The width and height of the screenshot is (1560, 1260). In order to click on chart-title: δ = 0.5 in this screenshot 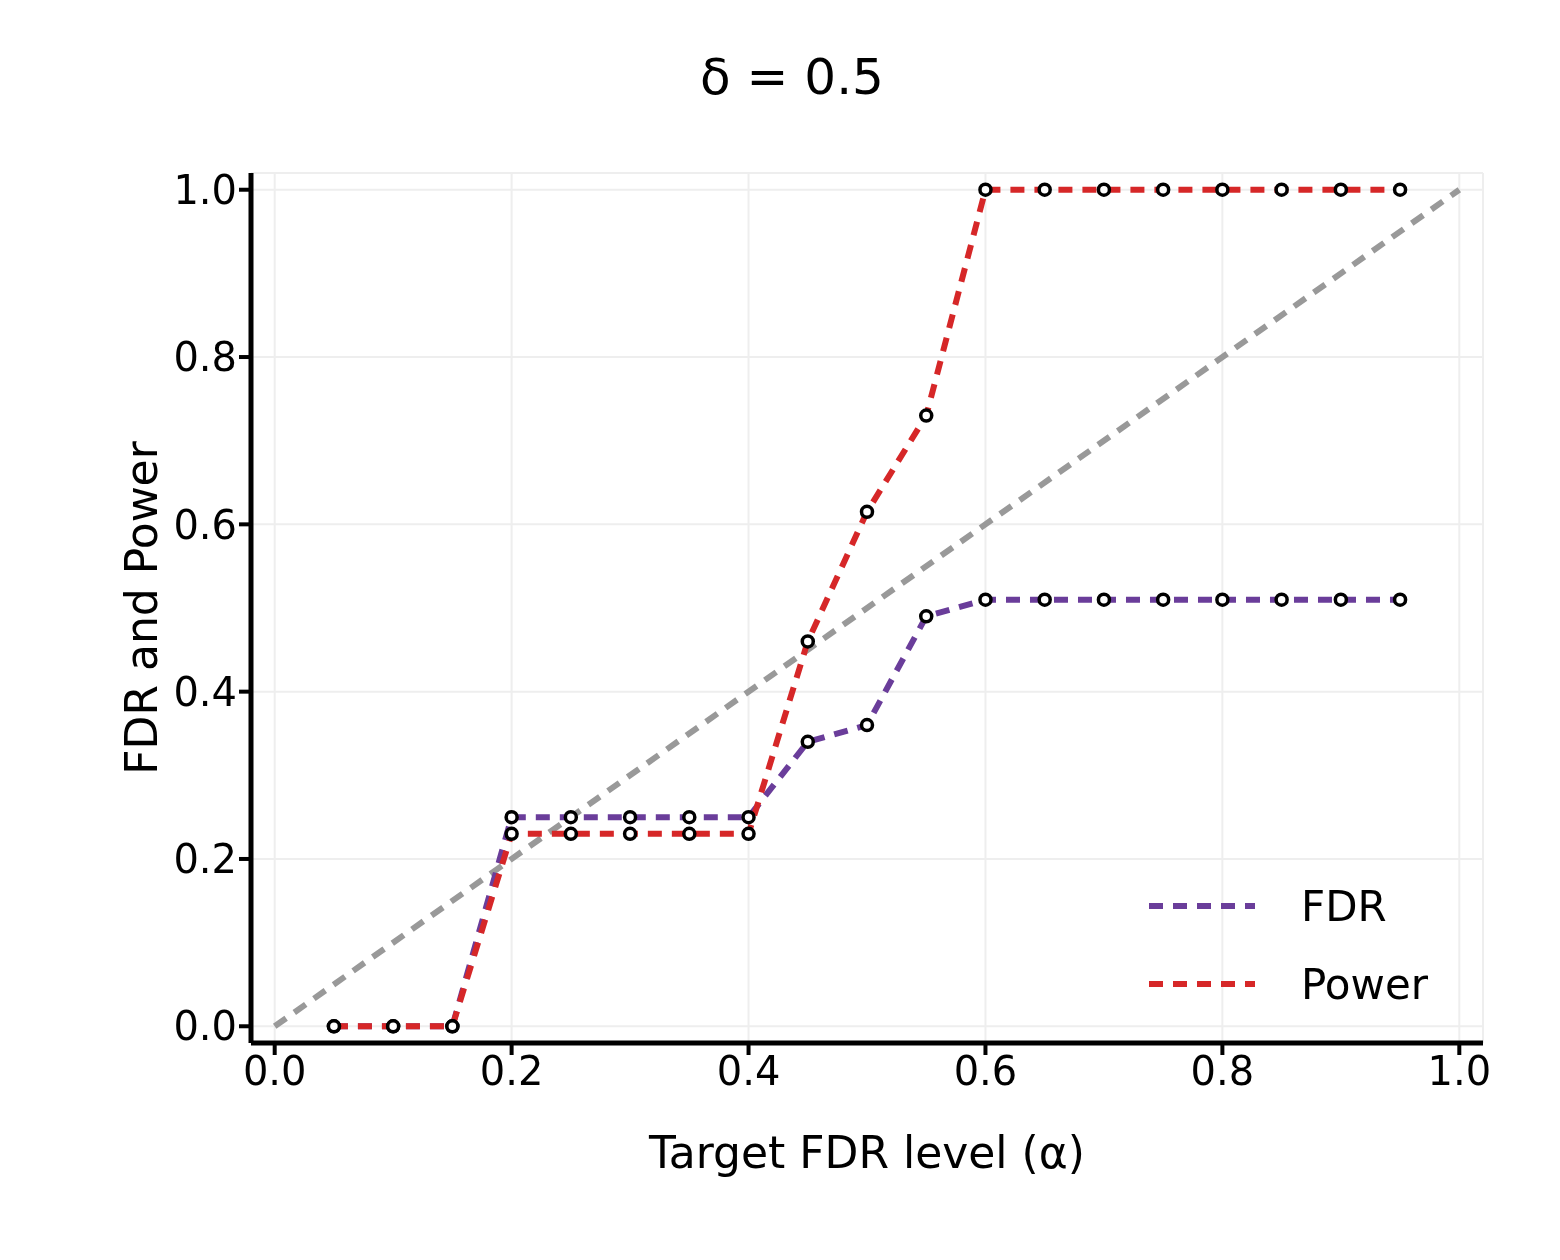, I will do `click(792, 77)`.